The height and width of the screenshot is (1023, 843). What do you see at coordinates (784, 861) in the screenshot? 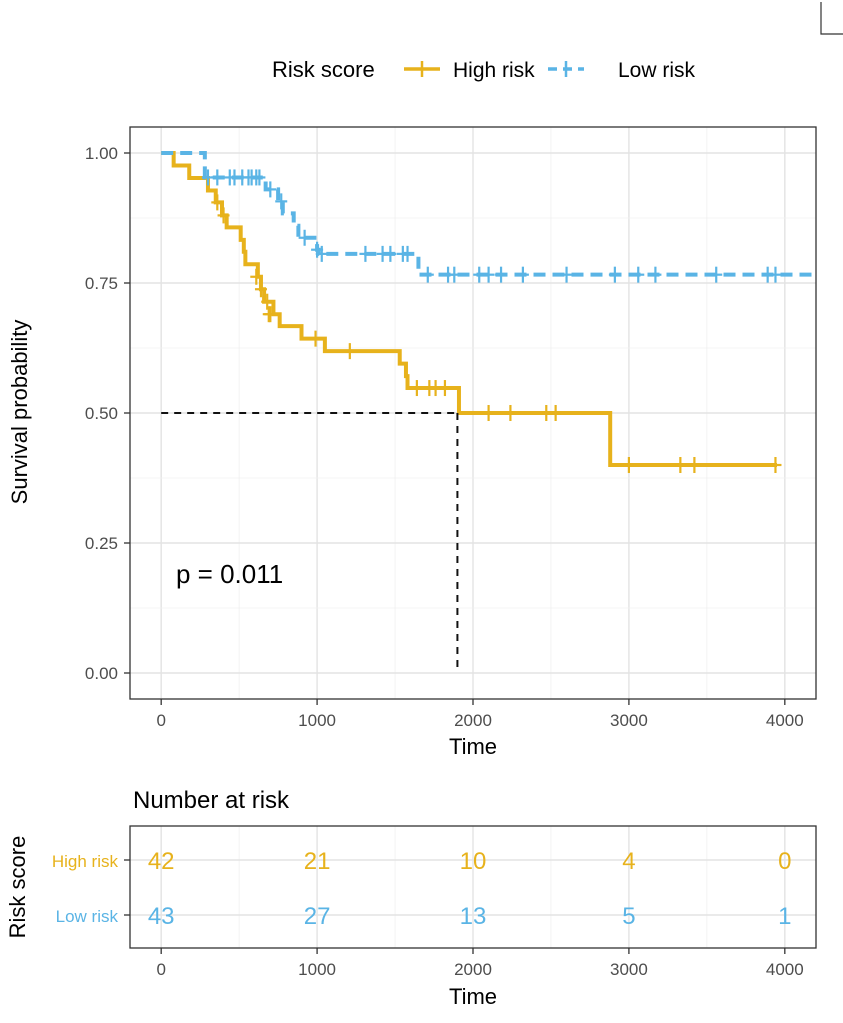
I see `risk-count-high-risk: 0` at bounding box center [784, 861].